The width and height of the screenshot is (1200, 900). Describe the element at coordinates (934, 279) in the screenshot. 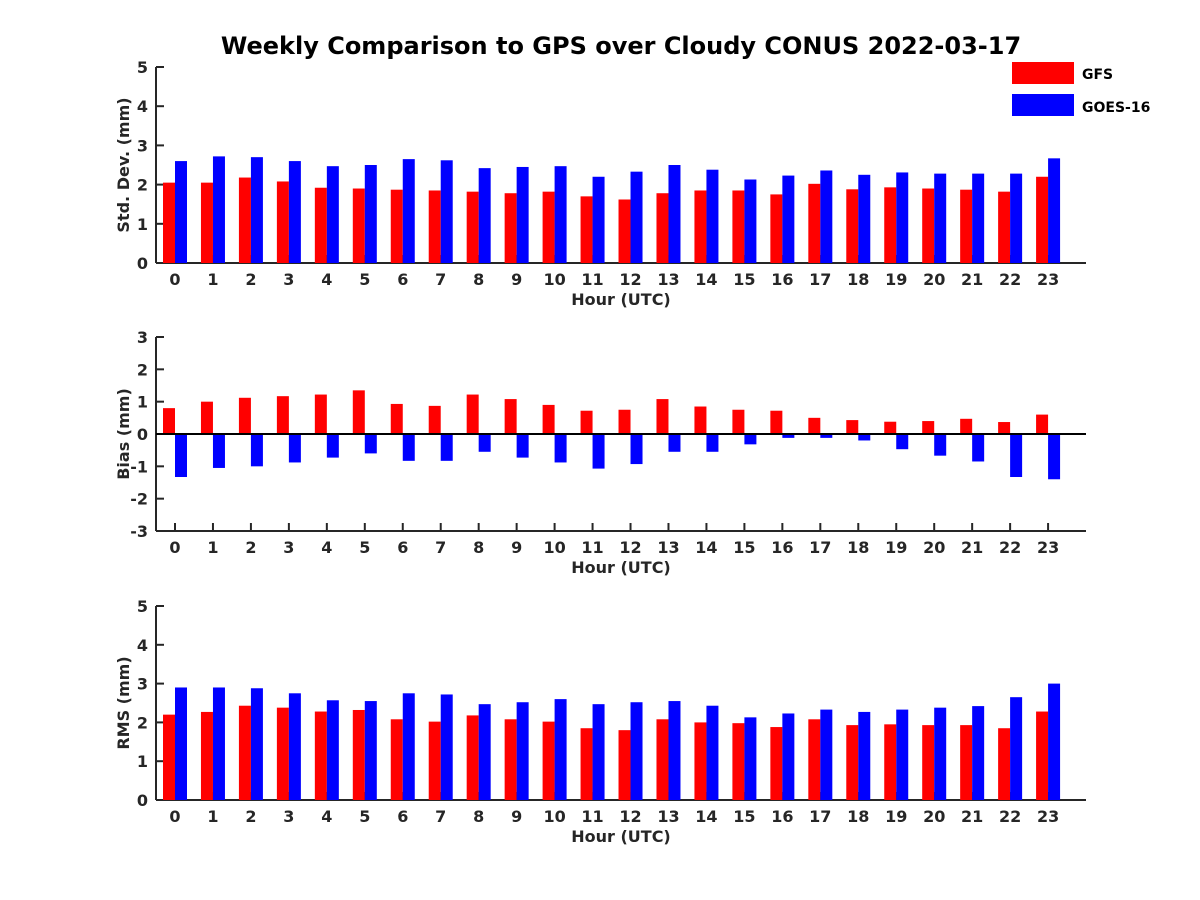

I see `std-dev-x-tick-label: 20` at that location.